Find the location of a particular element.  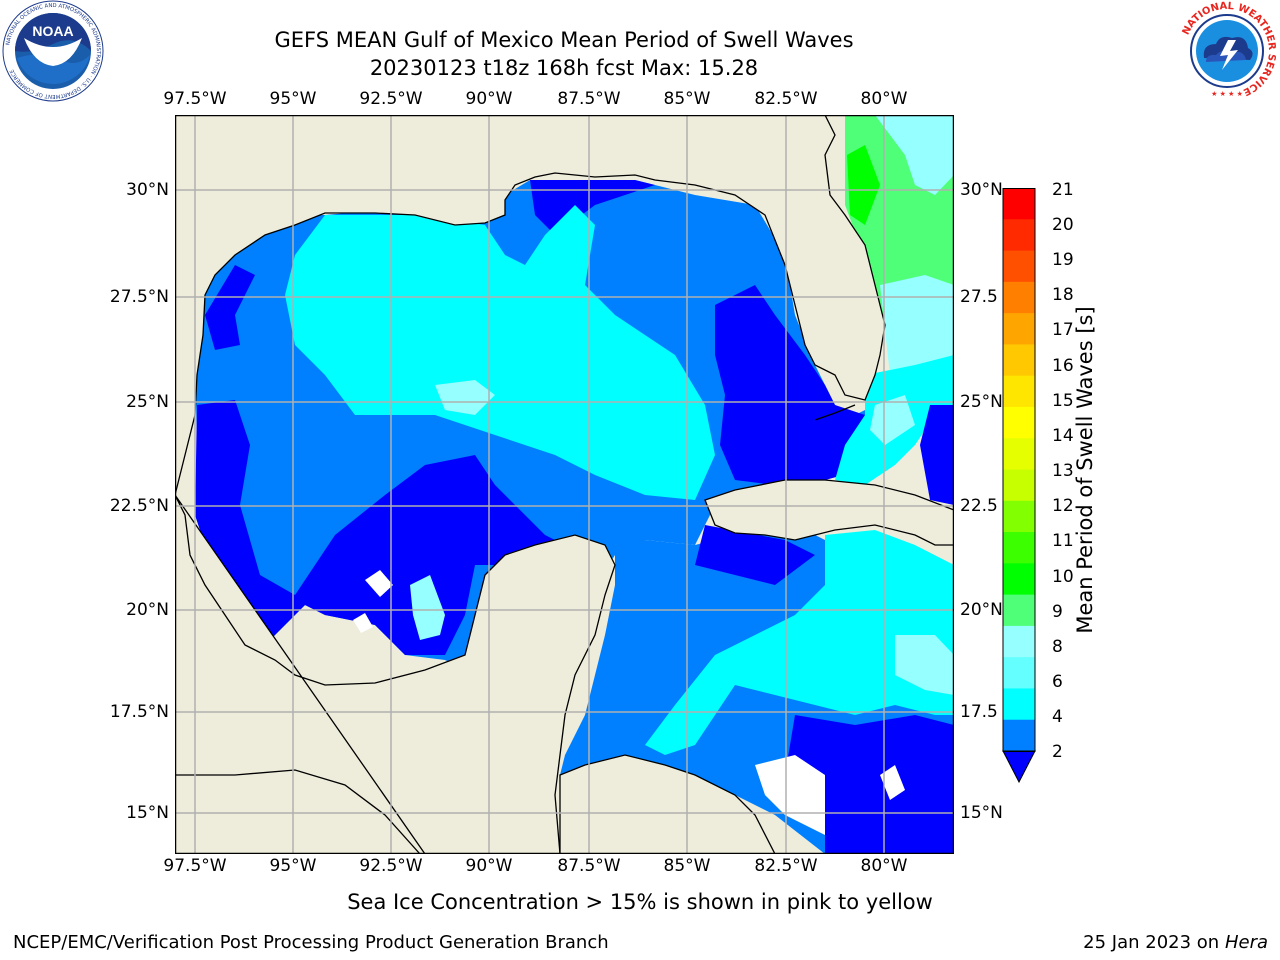

bahamas-deep is located at coordinates (937, 455).